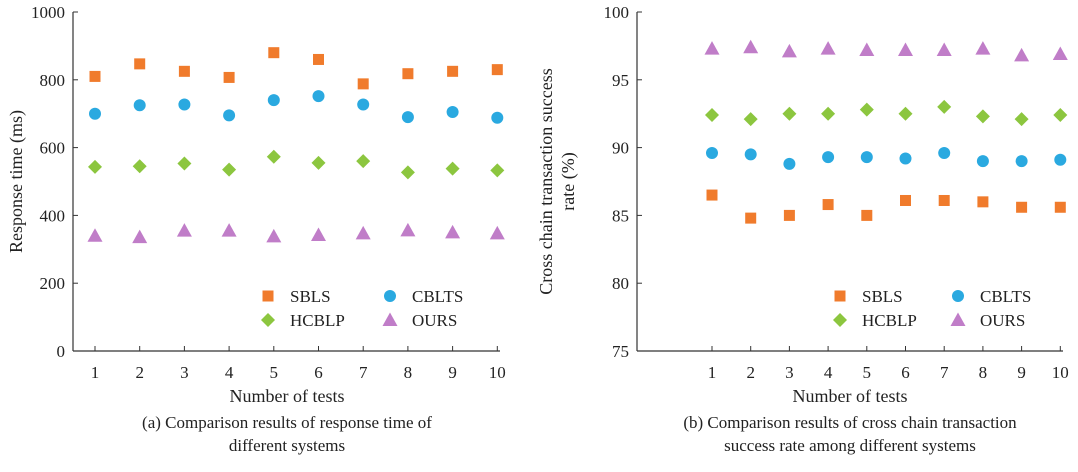 Image resolution: width=1078 pixels, height=472 pixels. Describe the element at coordinates (958, 296) in the screenshot. I see `legend-marker-cblts` at that location.